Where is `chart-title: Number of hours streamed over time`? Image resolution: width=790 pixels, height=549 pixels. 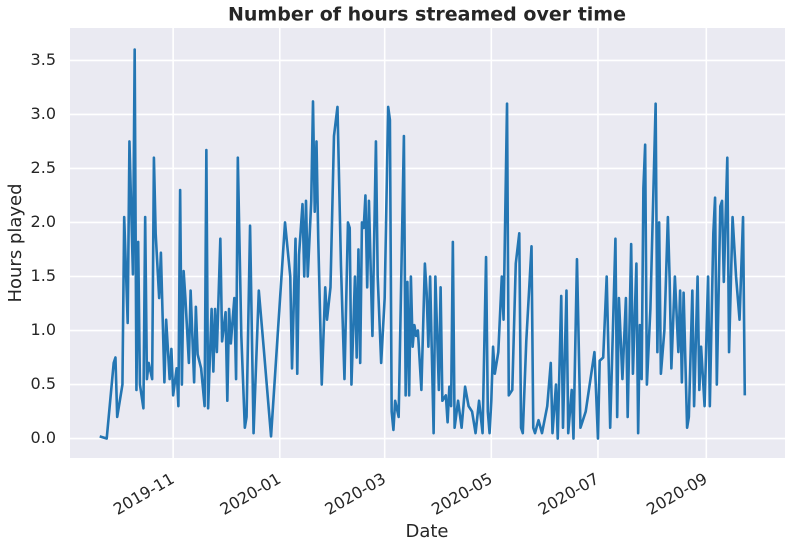
chart-title: Number of hours streamed over time is located at coordinates (427, 15).